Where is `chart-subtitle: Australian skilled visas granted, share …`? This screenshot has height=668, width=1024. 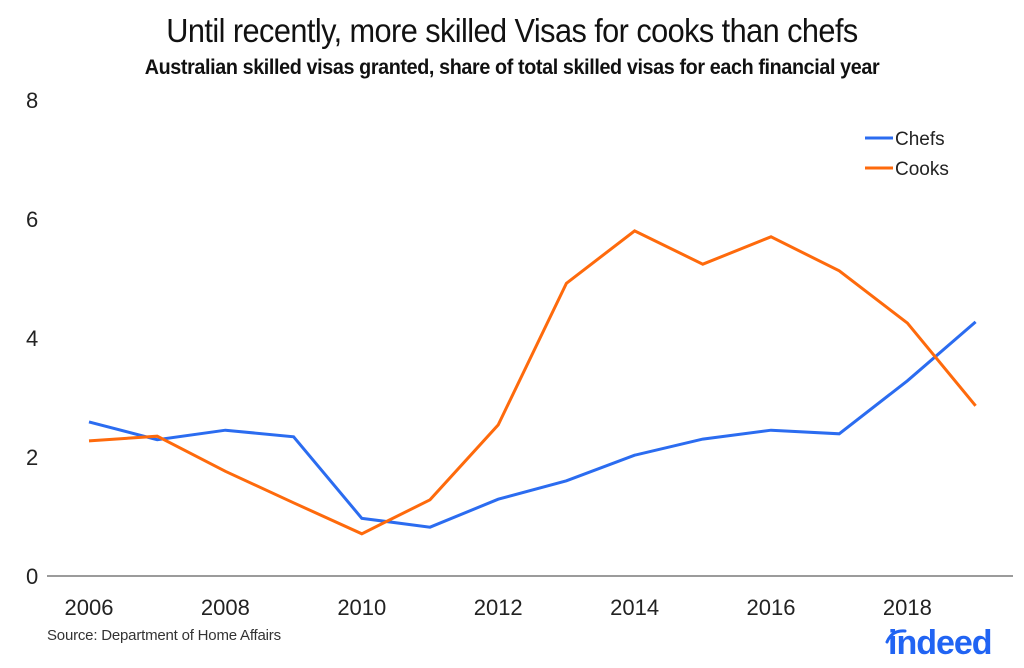 chart-subtitle: Australian skilled visas granted, share … is located at coordinates (512, 67).